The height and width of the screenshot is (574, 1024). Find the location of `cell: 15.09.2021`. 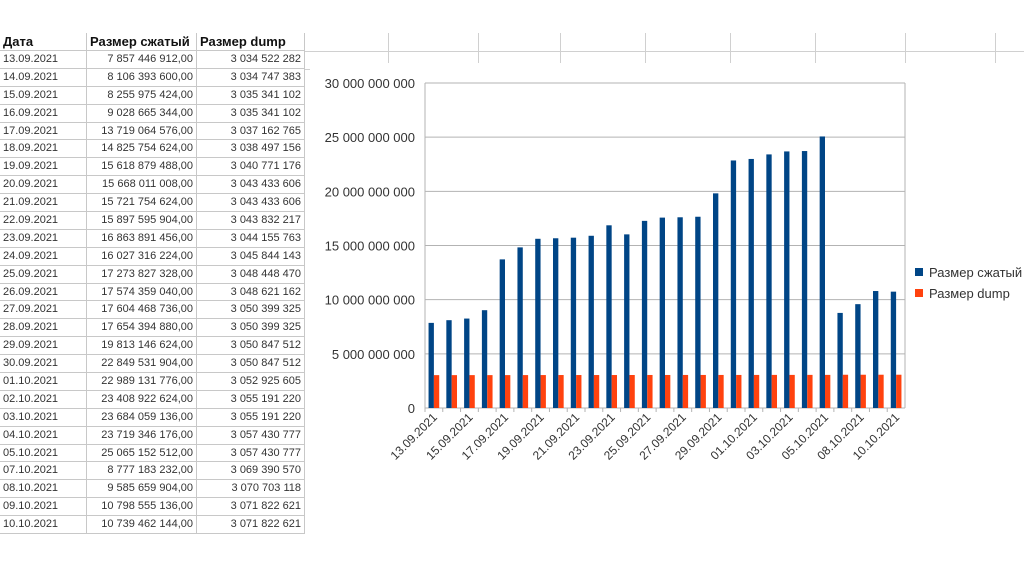

cell: 15.09.2021 is located at coordinates (43, 95).